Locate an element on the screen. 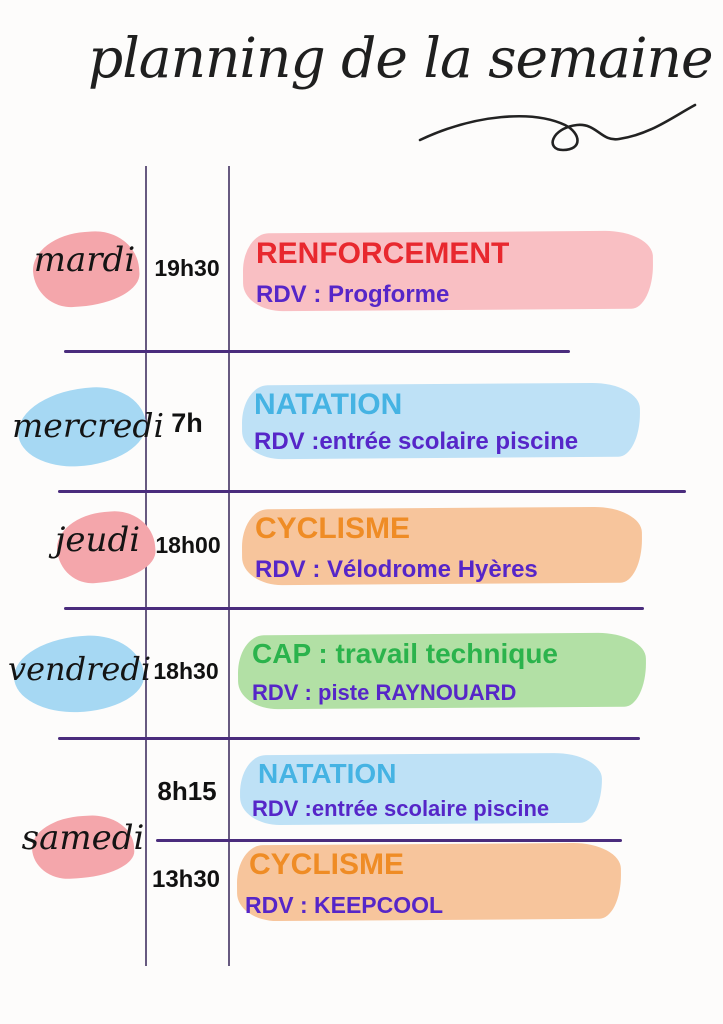 The height and width of the screenshot is (1024, 723). time-mercredi: 7h is located at coordinates (187, 423).